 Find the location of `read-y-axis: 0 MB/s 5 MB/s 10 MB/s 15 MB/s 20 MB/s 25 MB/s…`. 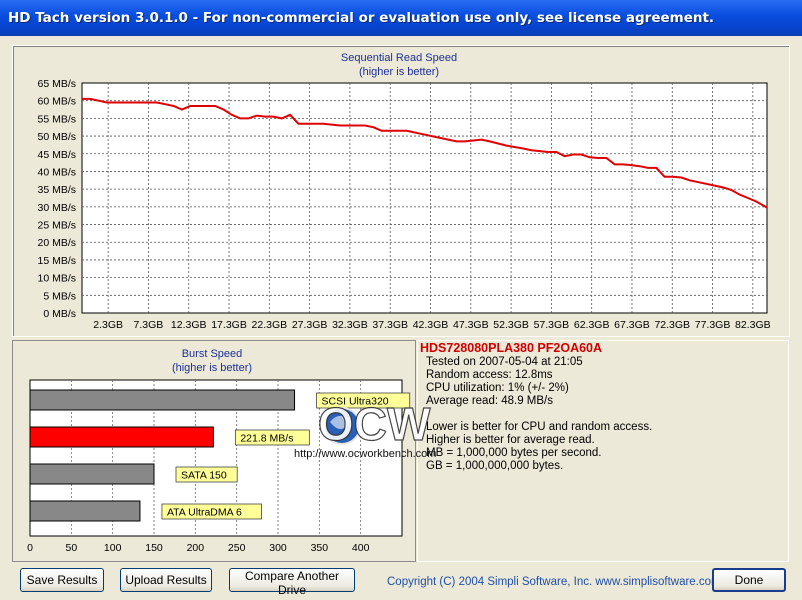

read-y-axis: 0 MB/s 5 MB/s 10 MB/s 15 MB/s 20 MB/s 25 MB/s… is located at coordinates (56, 199).